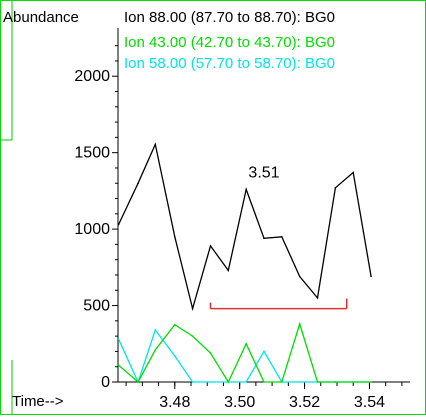 This screenshot has width=426, height=420. I want to click on y-tick-label: 2000, so click(92, 76).